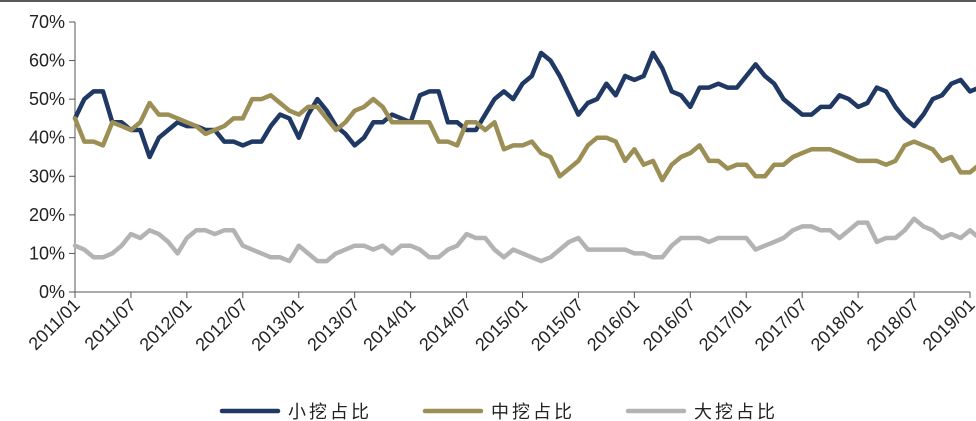 Image resolution: width=976 pixels, height=421 pixels. What do you see at coordinates (47, 176) in the screenshot?
I see `y-tick-label: 30%` at bounding box center [47, 176].